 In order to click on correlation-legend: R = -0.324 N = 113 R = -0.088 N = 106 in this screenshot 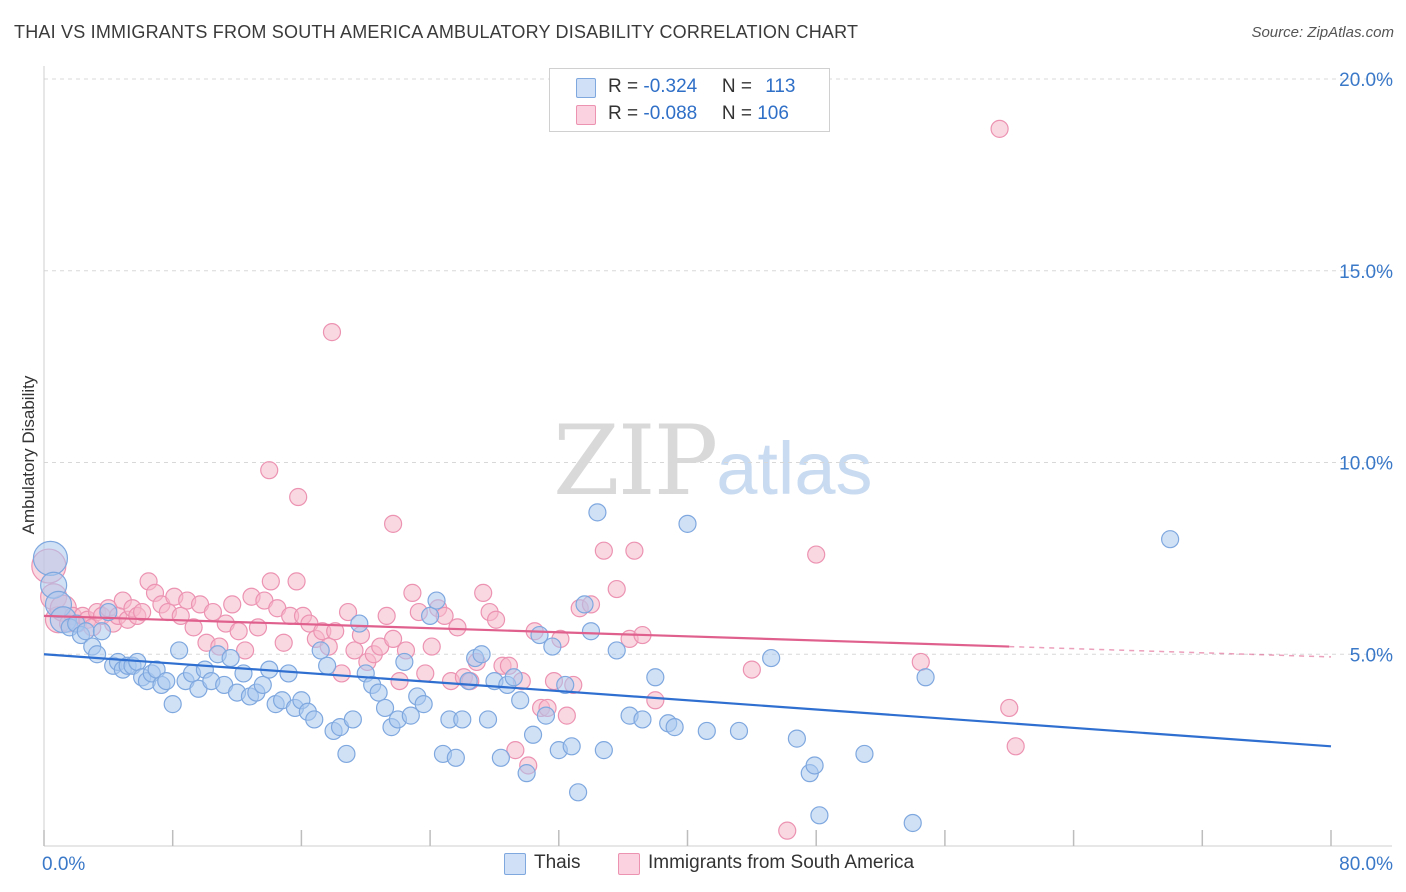, I will do `click(689, 100)`.